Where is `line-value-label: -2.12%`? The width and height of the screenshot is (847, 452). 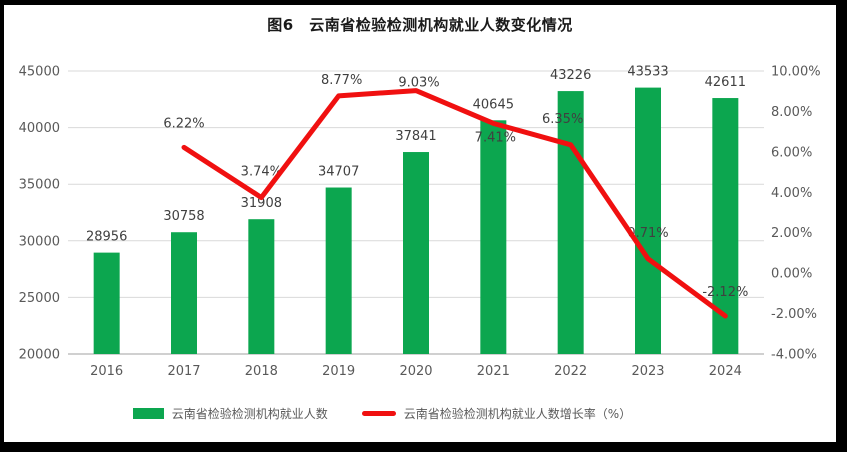 line-value-label: -2.12% is located at coordinates (725, 292).